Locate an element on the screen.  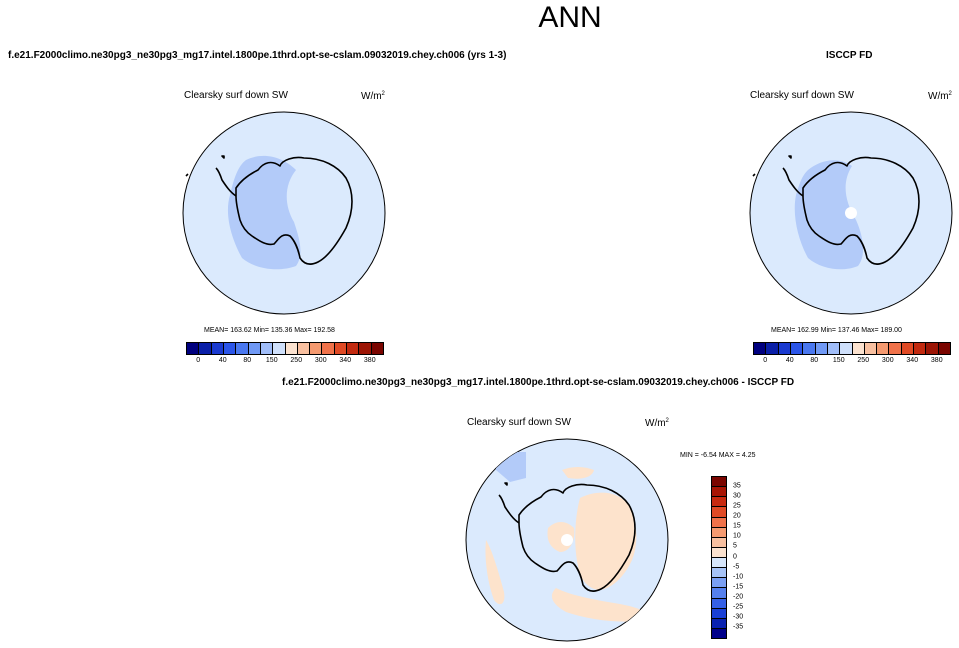
colorbar-right-ticks-label: 340 is located at coordinates (912, 360).